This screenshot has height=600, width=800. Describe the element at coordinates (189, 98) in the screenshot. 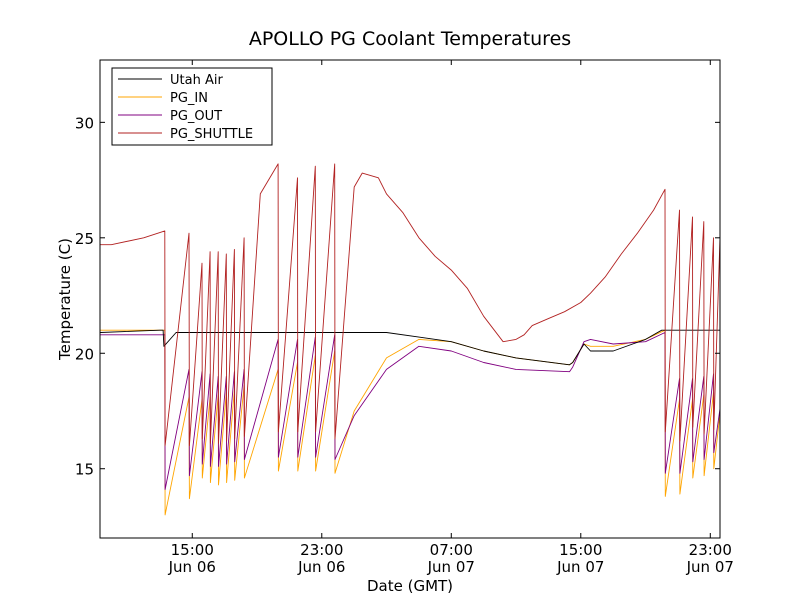

I see `legend-label-pg-in: PG_IN` at that location.